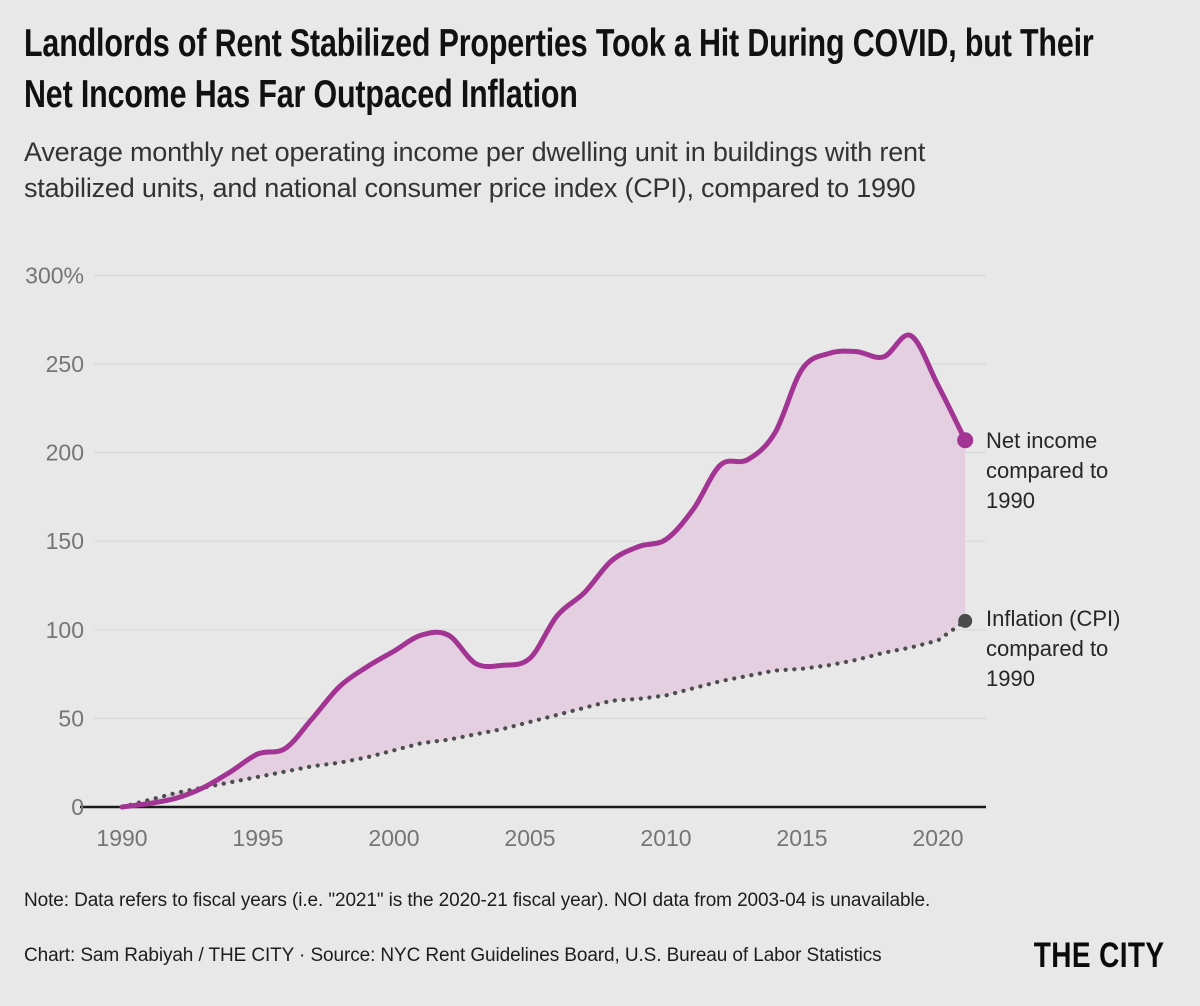  I want to click on x-tick-label: 2015, so click(801, 838).